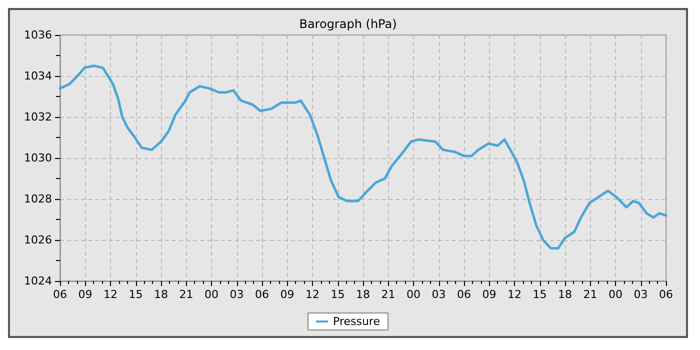  What do you see at coordinates (38, 199) in the screenshot?
I see `y-tick-label: 1028` at bounding box center [38, 199].